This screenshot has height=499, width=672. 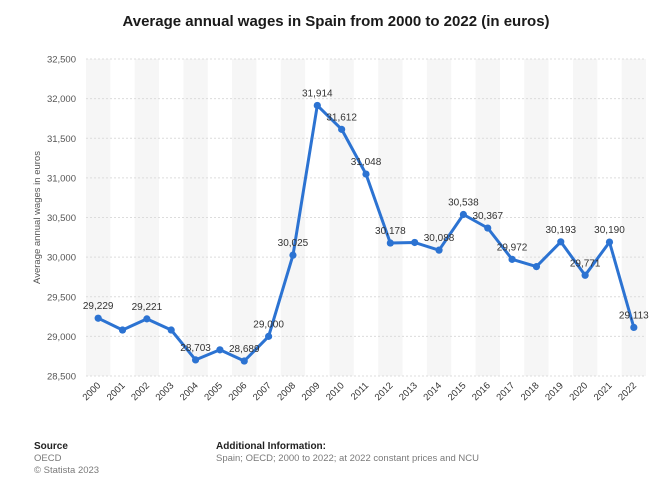 What do you see at coordinates (51, 446) in the screenshot?
I see `source-heading: Source` at bounding box center [51, 446].